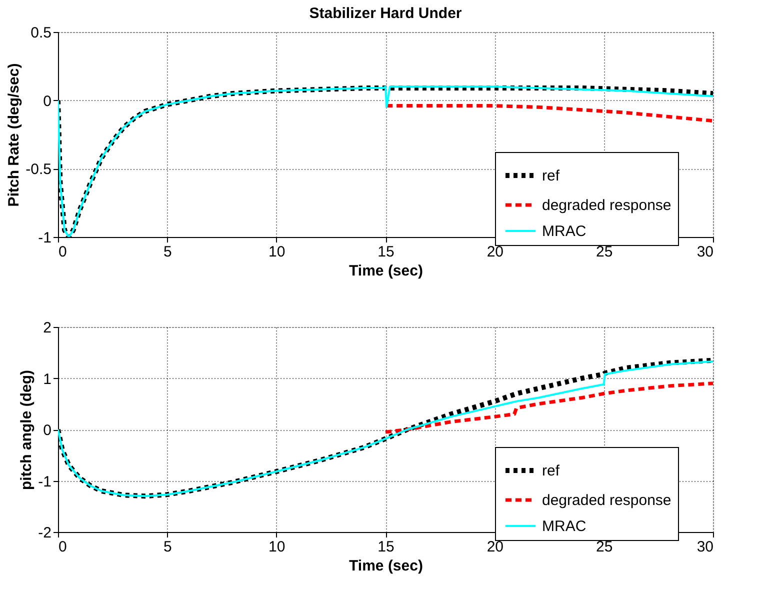 Image resolution: width=772 pixels, height=606 pixels. I want to click on y-axis-title: Pitch Rate (deg/sec), so click(14, 135).